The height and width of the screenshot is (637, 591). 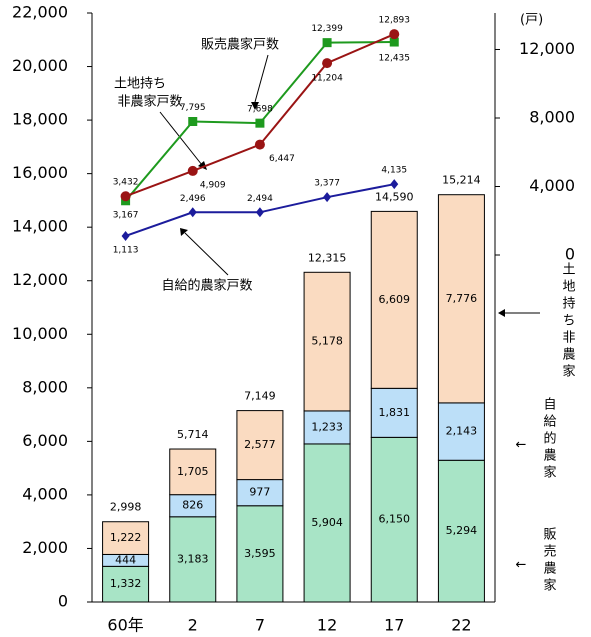 What do you see at coordinates (40, 333) in the screenshot?
I see `y-tick-label: 10,000` at bounding box center [40, 333].